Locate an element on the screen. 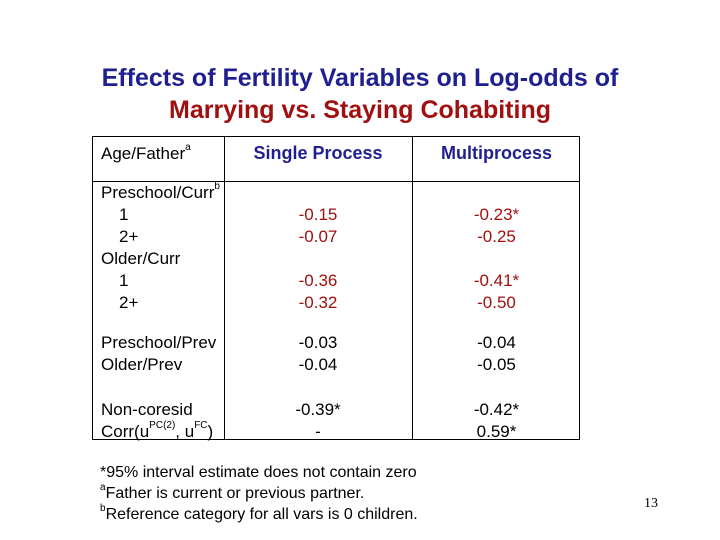  row-label-older-prev: Older/Prev is located at coordinates (142, 364).